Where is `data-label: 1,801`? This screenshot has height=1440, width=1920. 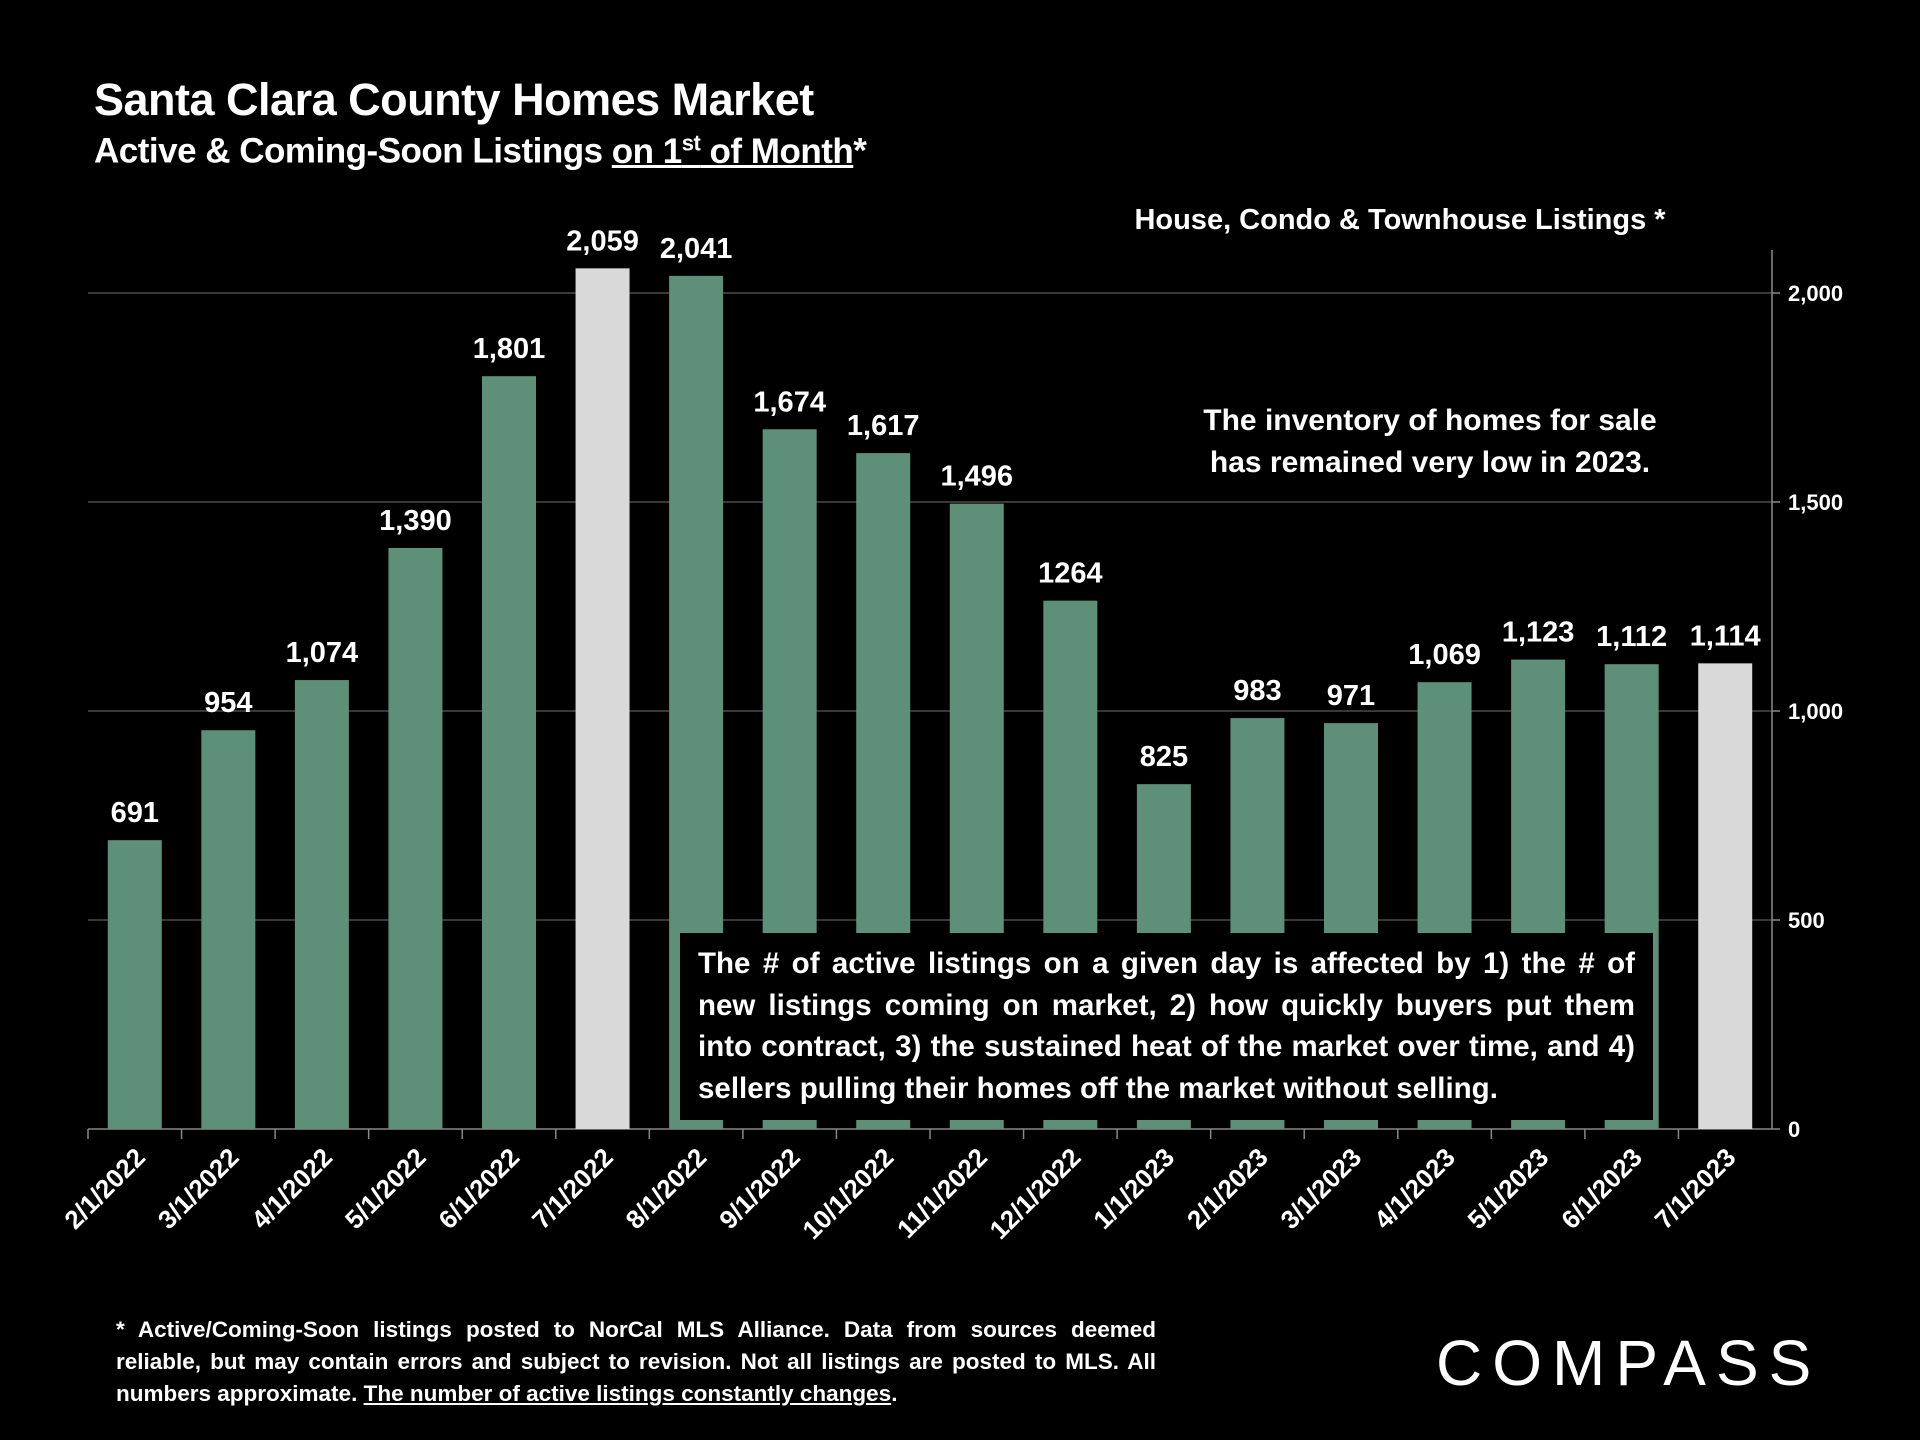 data-label: 1,801 is located at coordinates (509, 349).